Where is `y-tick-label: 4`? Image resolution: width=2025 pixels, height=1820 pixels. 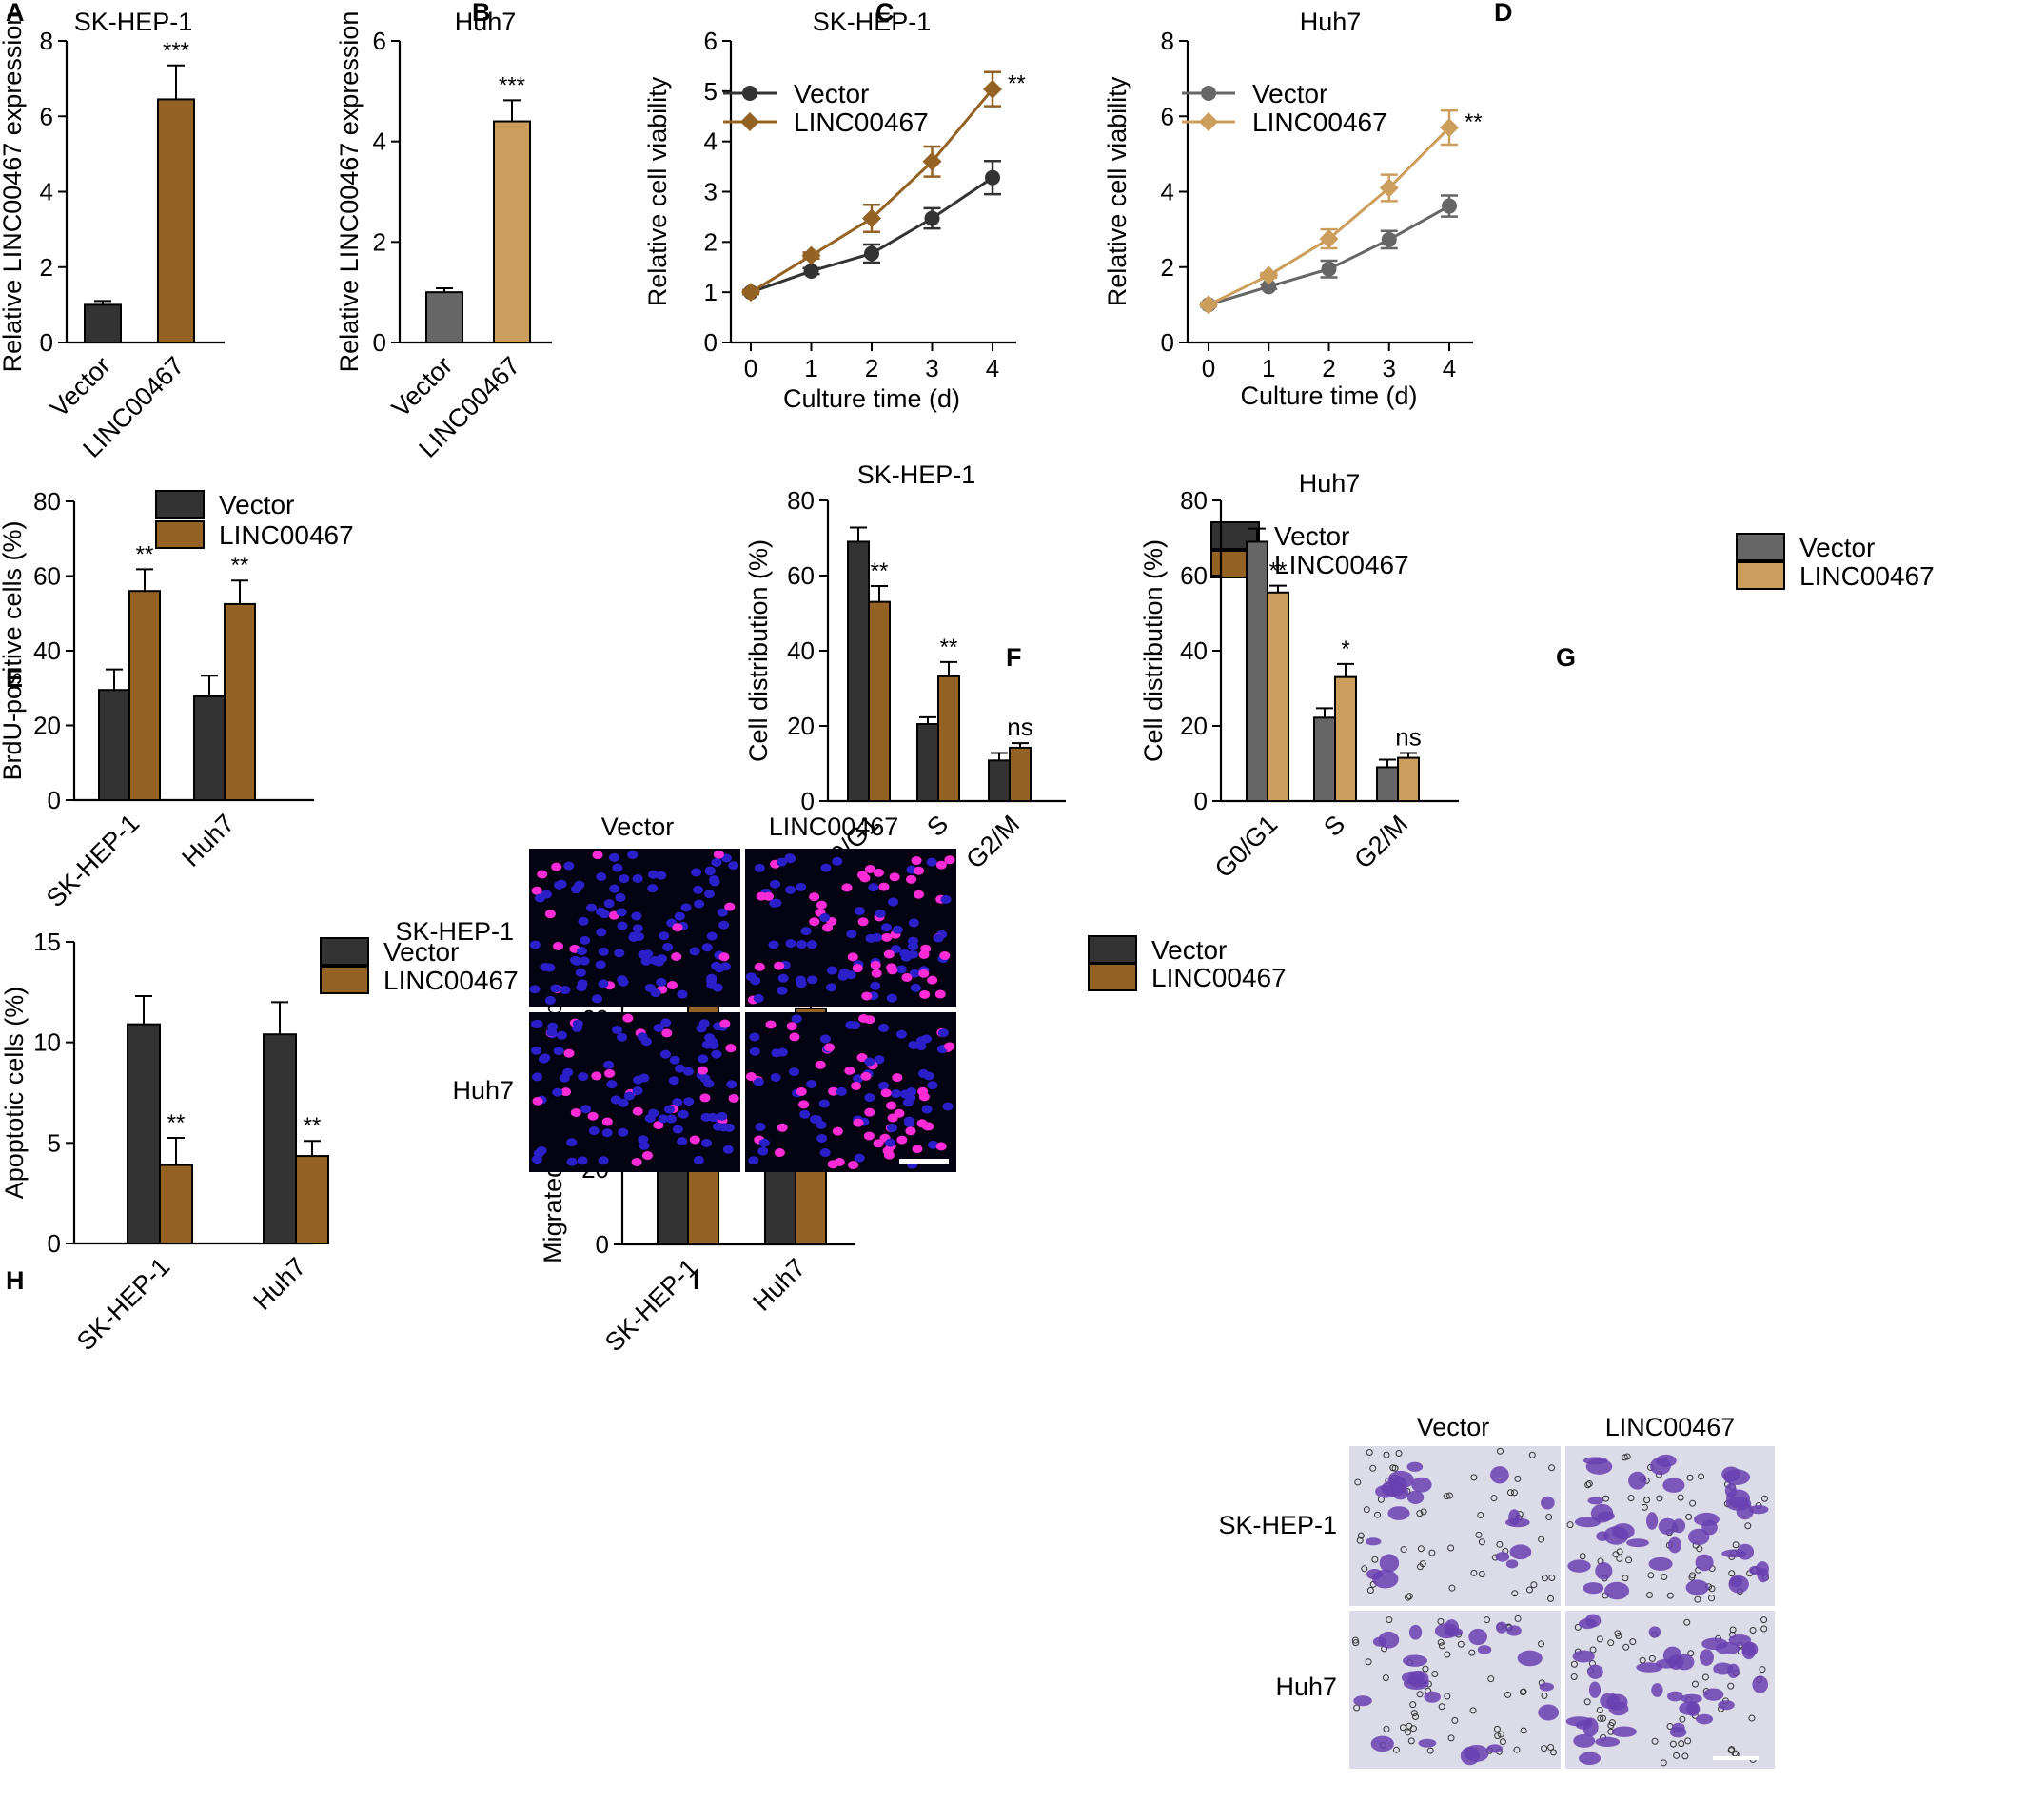
y-tick-label: 4 is located at coordinates (711, 141).